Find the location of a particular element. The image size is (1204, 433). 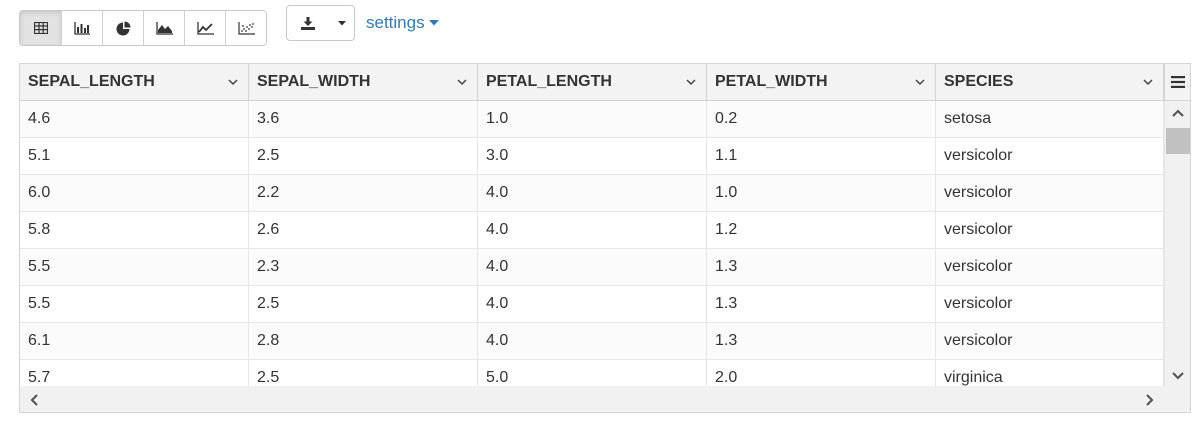

table-cell: 4.6 is located at coordinates (134, 119).